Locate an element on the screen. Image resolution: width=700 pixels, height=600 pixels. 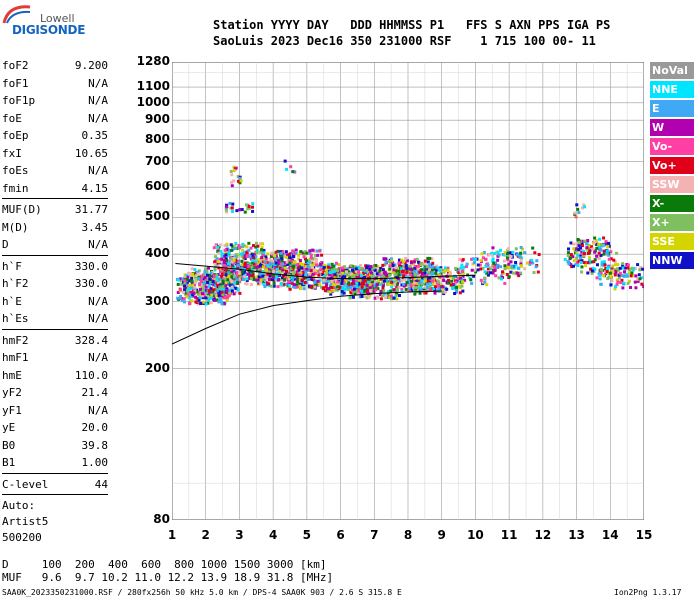
param-value: 330.0 is located at coordinates (91, 283).